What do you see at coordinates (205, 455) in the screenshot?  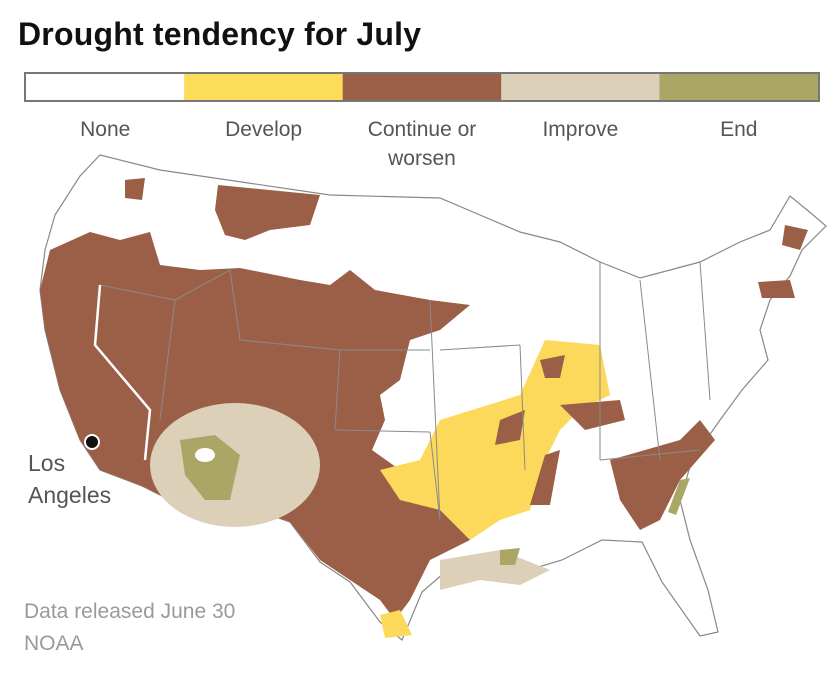 I see `none-patch` at bounding box center [205, 455].